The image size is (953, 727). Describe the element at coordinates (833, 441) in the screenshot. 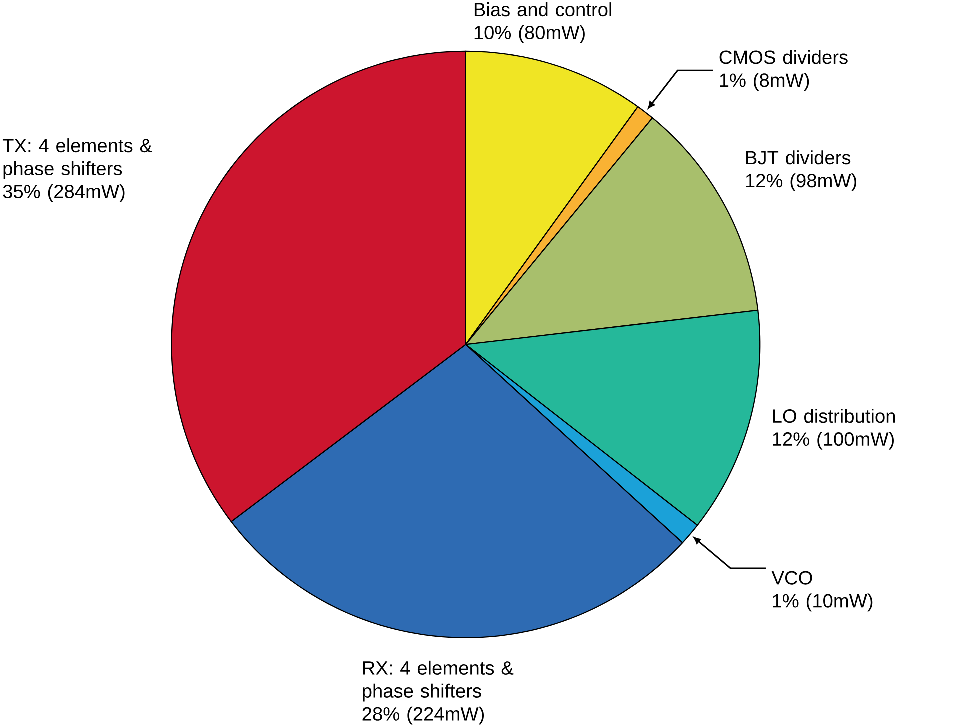

I see `data-label: 12% (100mW)` at that location.